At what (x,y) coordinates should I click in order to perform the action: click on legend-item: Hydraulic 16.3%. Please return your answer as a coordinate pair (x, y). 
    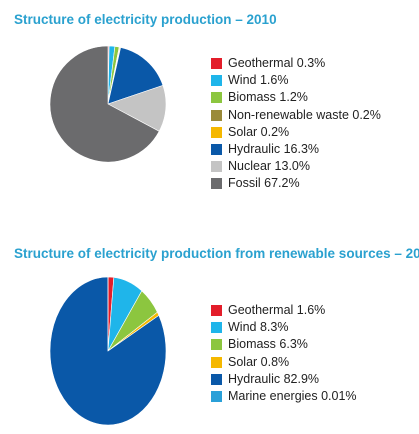
    Looking at the image, I should click on (296, 149).